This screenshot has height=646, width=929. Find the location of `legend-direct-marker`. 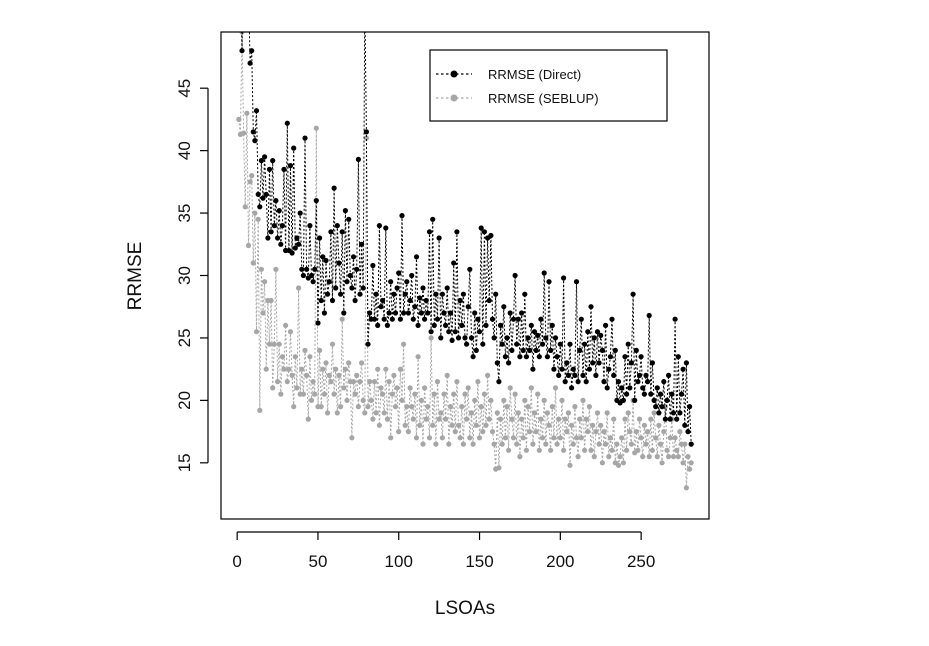

legend-direct-marker is located at coordinates (454, 74).